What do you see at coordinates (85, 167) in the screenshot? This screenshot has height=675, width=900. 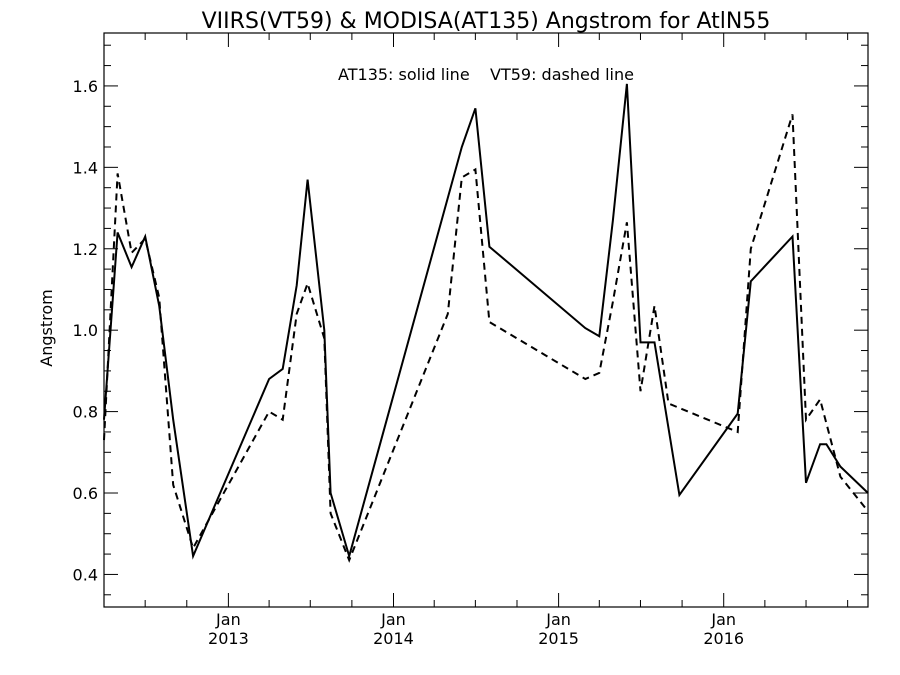 I see `y-tick-label: 1.4` at bounding box center [85, 167].